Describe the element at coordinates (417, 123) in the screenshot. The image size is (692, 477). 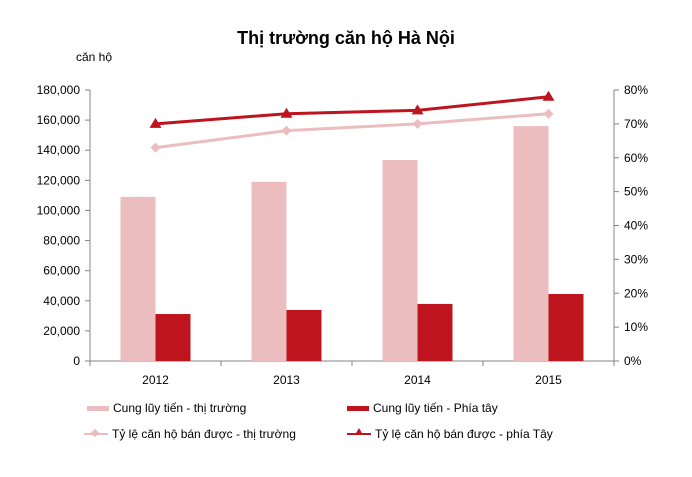
I see `line-point-diamond-2014` at that location.